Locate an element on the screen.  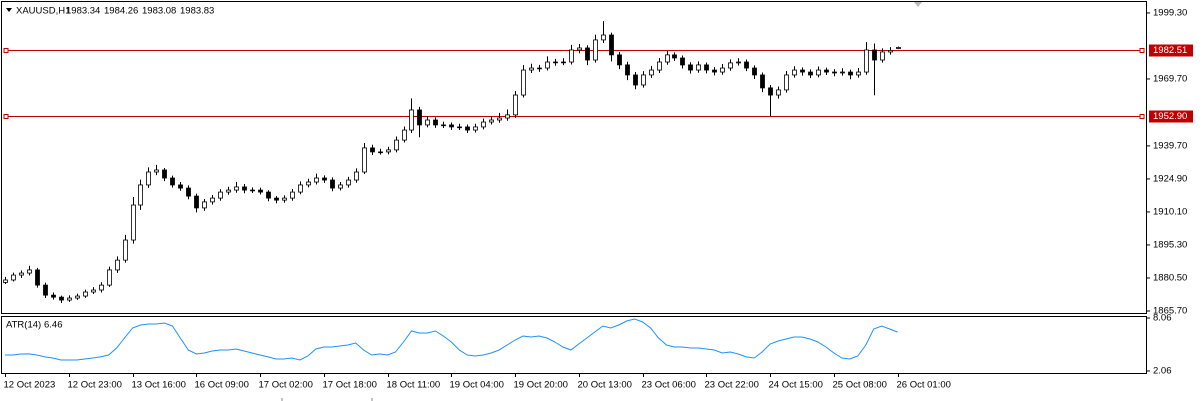
y-tick-label: 1969.70 is located at coordinates (1170, 78).